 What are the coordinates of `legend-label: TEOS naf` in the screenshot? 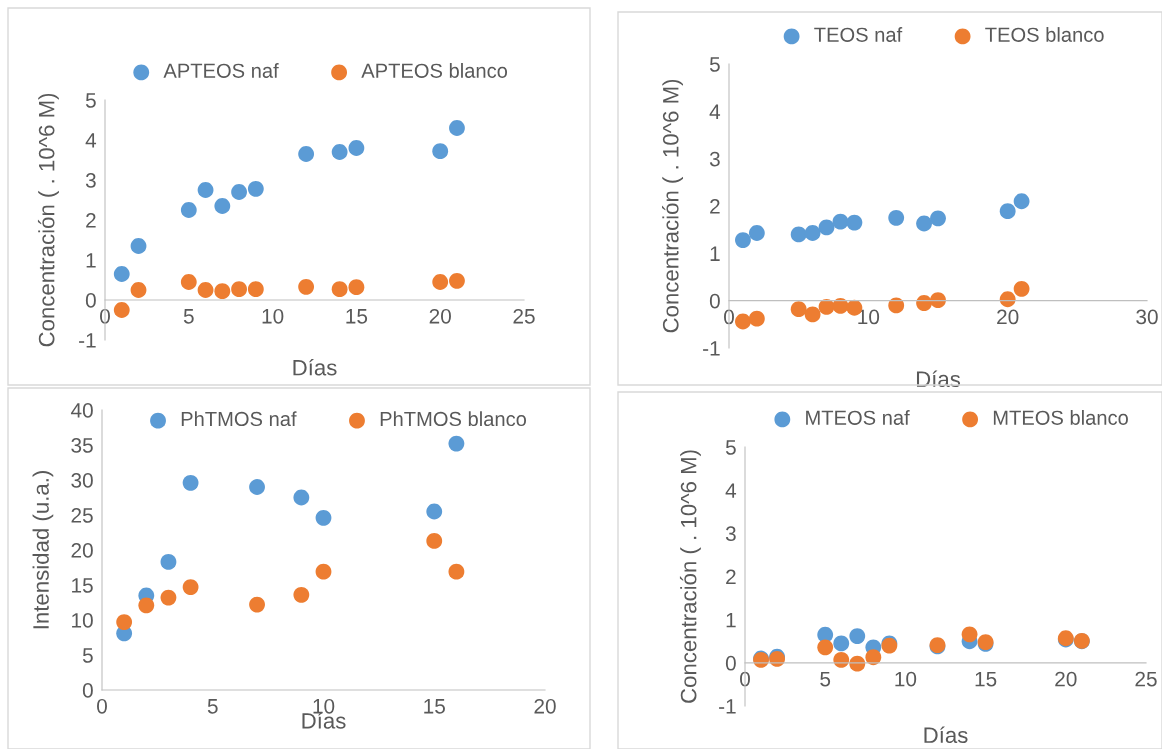 It's located at (858, 34).